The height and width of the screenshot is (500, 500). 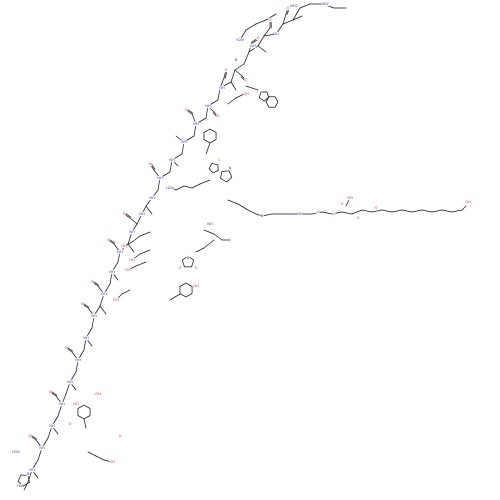 I want to click on atom-label-ho: HO, so click(x=76, y=404).